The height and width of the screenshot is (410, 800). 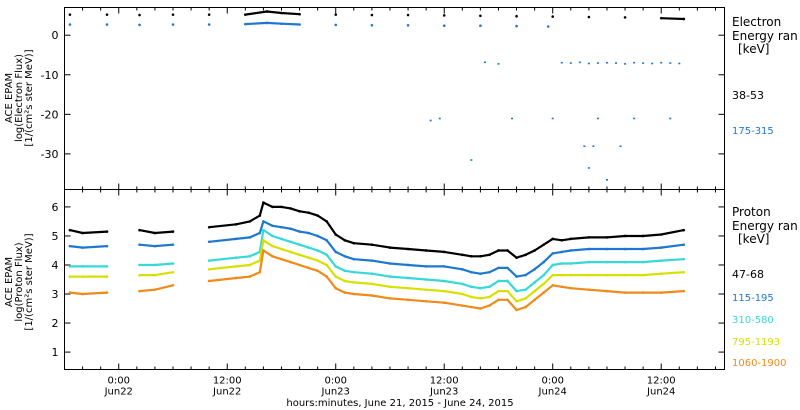 I want to click on proton-ylabel-line1: ACE EPAM, so click(x=9, y=282).